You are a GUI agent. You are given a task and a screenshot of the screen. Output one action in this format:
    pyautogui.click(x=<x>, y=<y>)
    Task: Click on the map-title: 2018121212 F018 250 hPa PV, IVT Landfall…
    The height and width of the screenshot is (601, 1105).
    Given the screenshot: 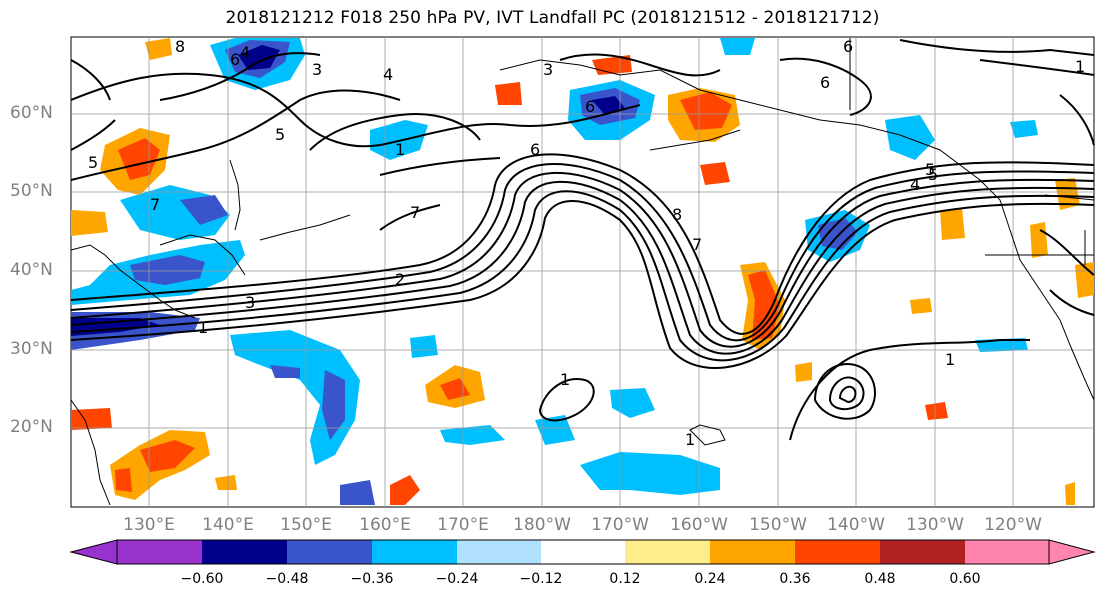 What is the action you would take?
    pyautogui.click(x=552, y=18)
    